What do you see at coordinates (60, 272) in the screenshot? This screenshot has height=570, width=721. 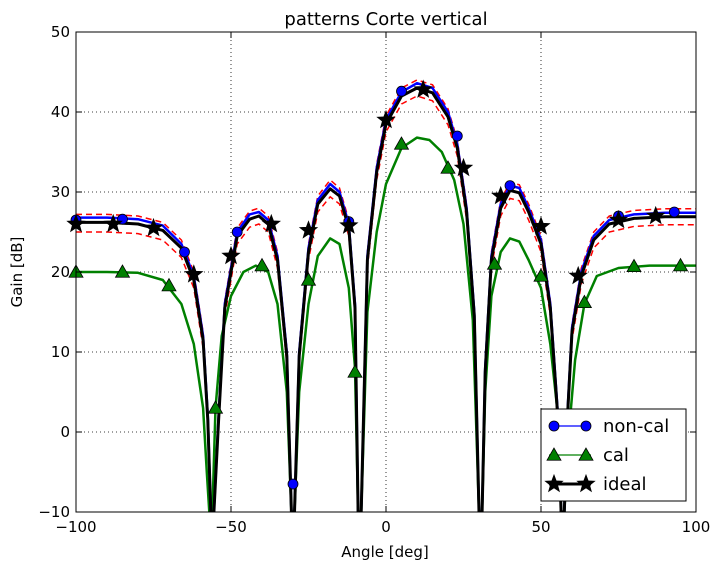 I see `y-tick-label: 20` at bounding box center [60, 272].